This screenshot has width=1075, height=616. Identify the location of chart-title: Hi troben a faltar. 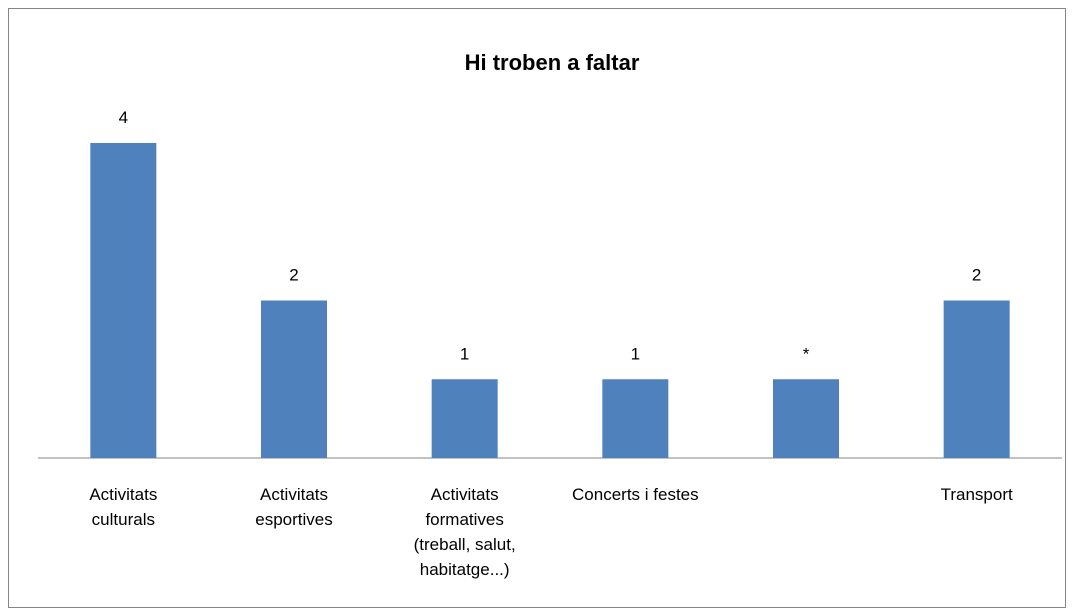
(552, 62).